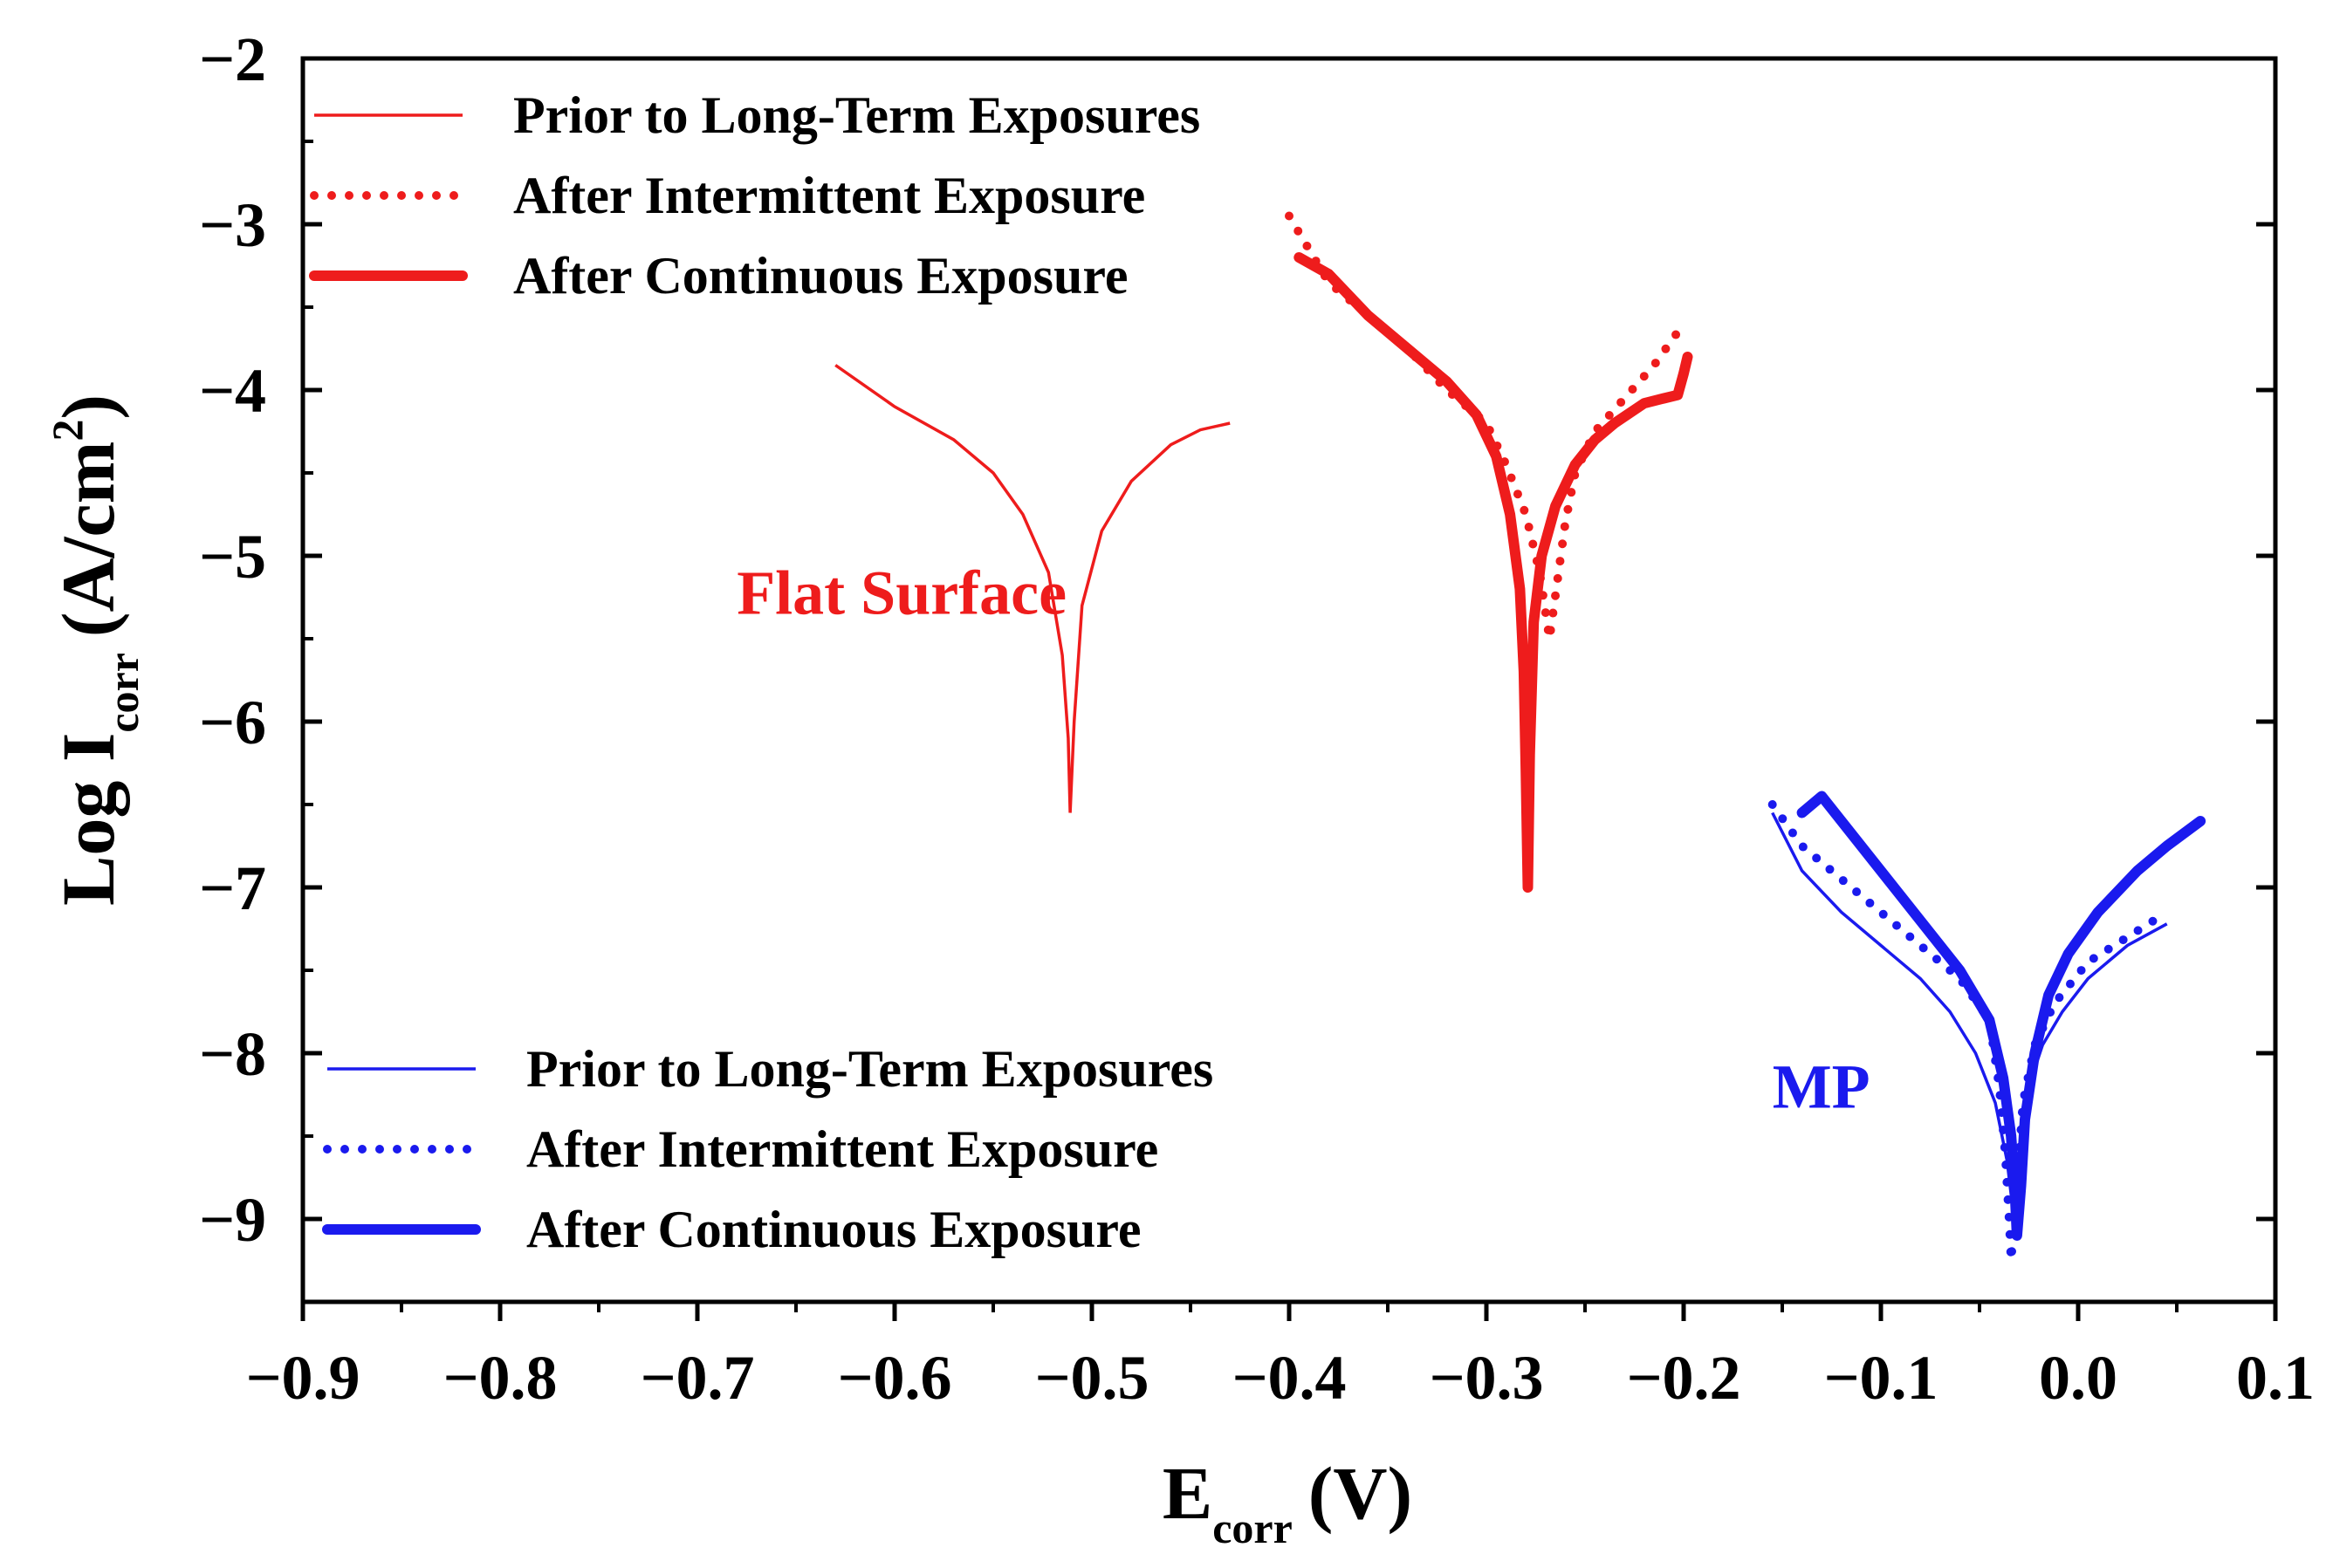 The height and width of the screenshot is (1568, 2333). What do you see at coordinates (232, 59) in the screenshot?
I see `y-tick-label: −2` at bounding box center [232, 59].